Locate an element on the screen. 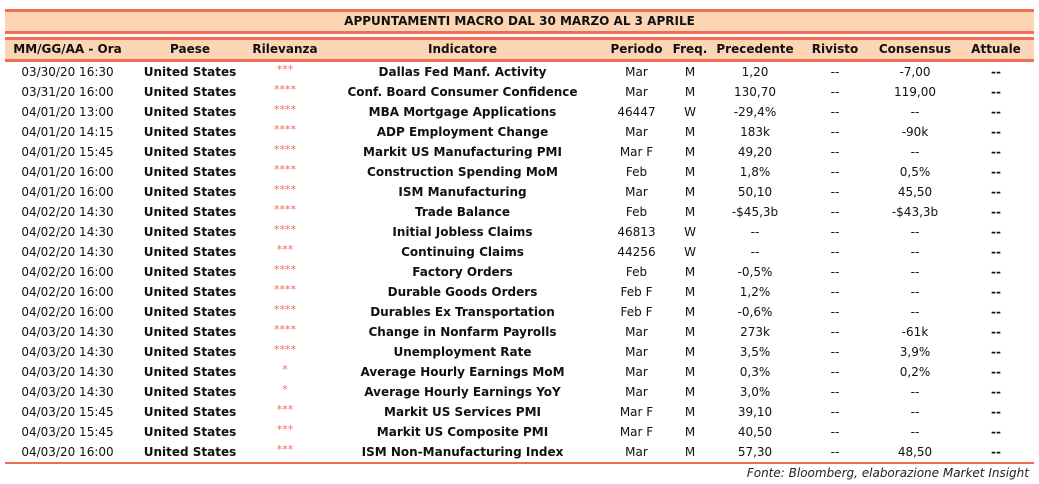  cell-previous: -0,6% is located at coordinates (755, 312).